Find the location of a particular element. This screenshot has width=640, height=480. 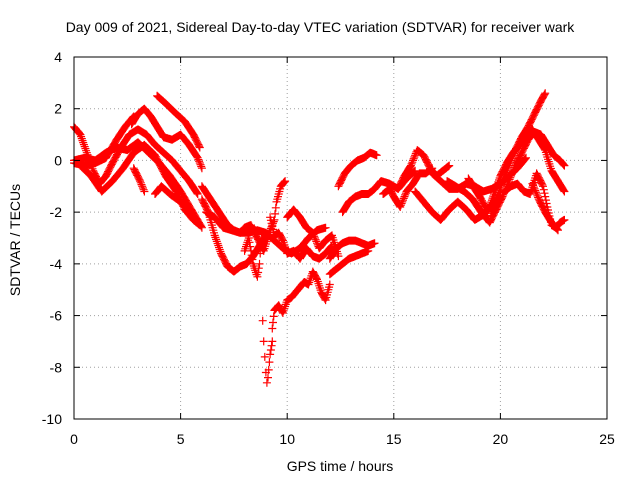

y-tick-label: -8 is located at coordinates (56, 367).